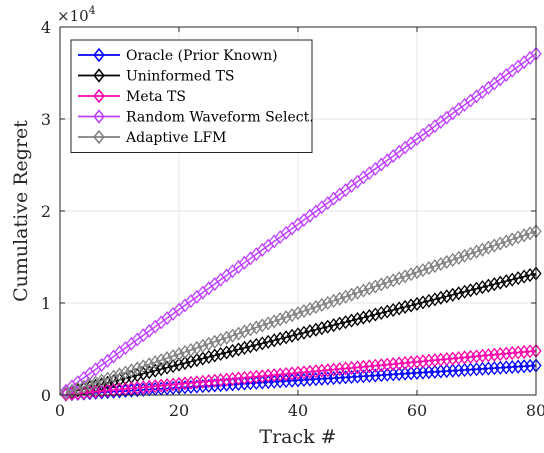 This screenshot has height=453, width=544. Describe the element at coordinates (417, 410) in the screenshot. I see `x-tick-label: 60` at that location.